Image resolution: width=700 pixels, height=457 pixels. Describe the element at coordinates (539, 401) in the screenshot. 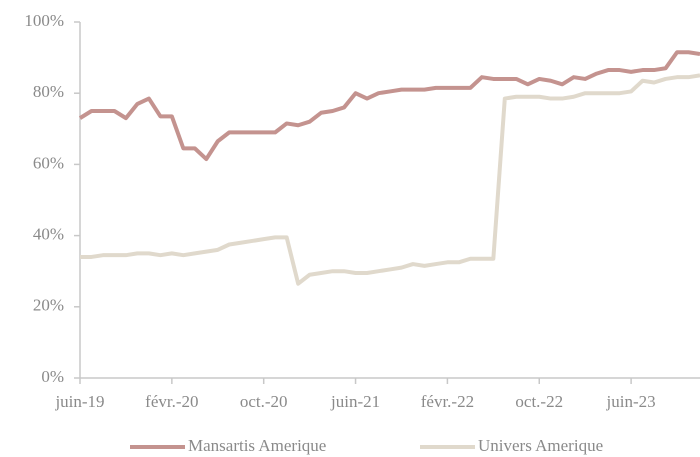

I see `x-tick-label: oct.-22` at that location.